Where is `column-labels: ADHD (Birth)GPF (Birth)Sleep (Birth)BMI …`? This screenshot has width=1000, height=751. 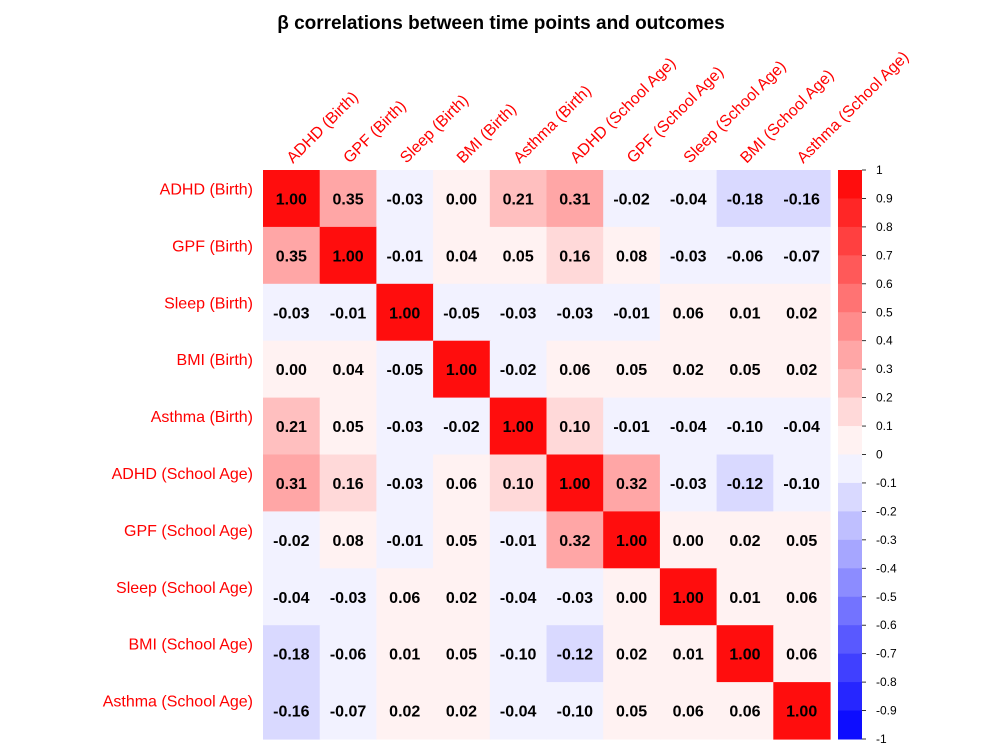
column-labels: ADHD (Birth)GPF (Birth)Sleep (Birth)BMI … is located at coordinates (598, 108).